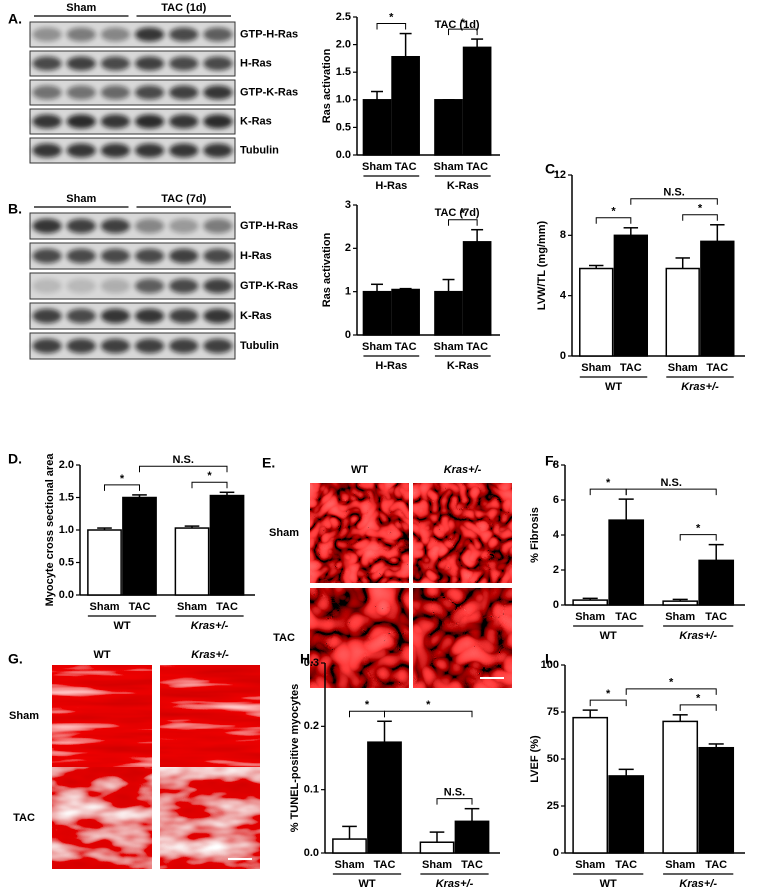 Image resolution: width=764 pixels, height=896 pixels. What do you see at coordinates (295, 758) in the screenshot?
I see `y-axis-label: % TUNEL-positive myocytes` at bounding box center [295, 758].